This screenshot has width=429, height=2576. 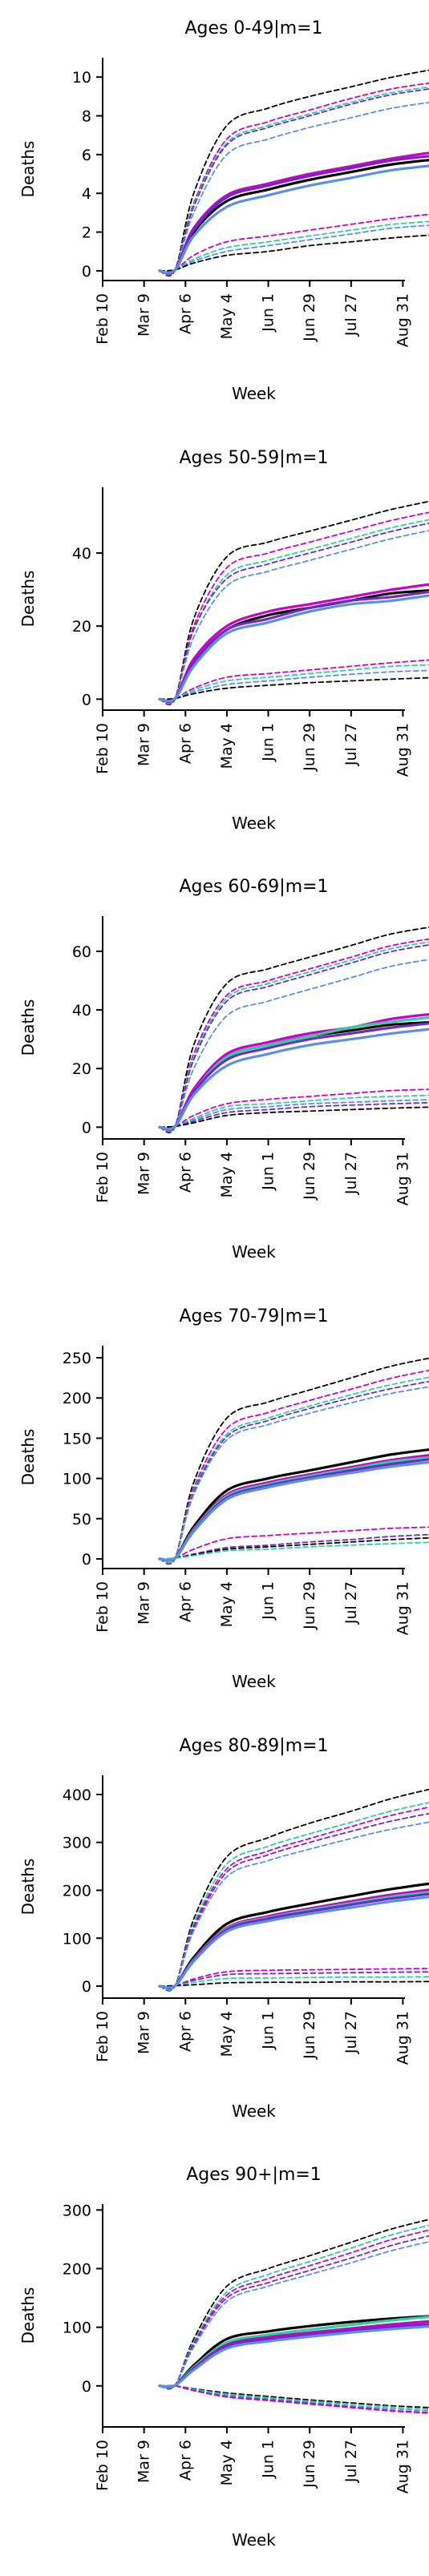 I want to click on y-tick-label: 10, so click(x=81, y=78).